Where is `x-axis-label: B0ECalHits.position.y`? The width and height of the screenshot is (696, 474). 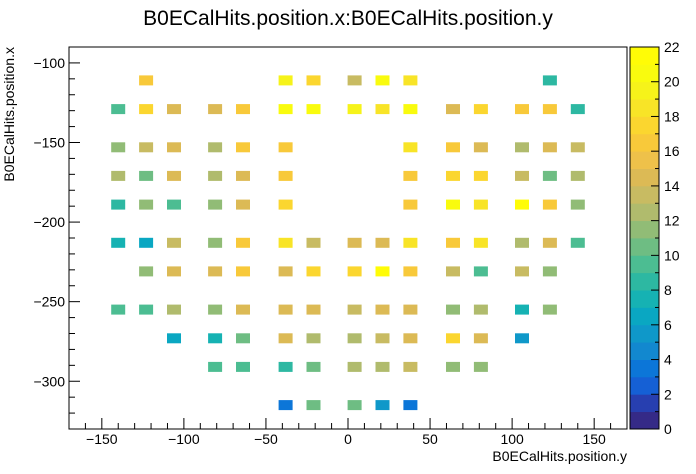
x-axis-label: B0ECalHits.position.y is located at coordinates (559, 456).